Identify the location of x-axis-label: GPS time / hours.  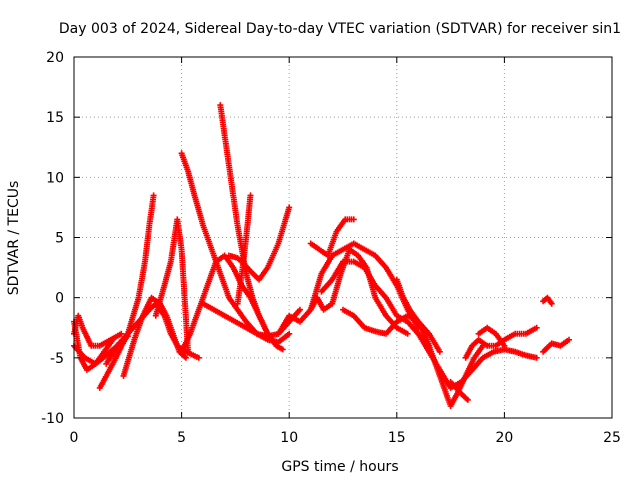
(339, 467).